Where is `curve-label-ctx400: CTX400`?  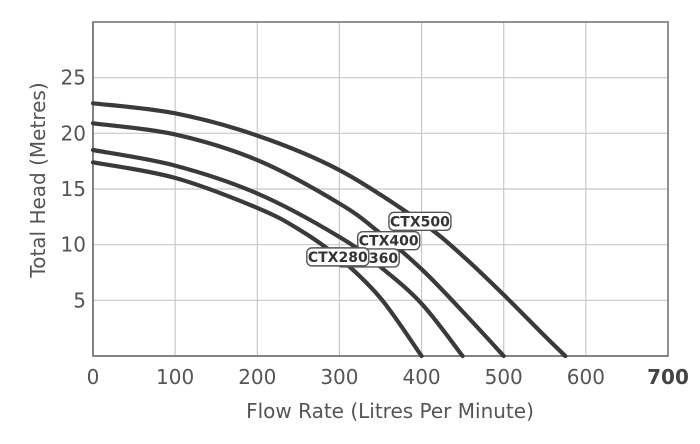
curve-label-ctx400: CTX400 is located at coordinates (389, 240).